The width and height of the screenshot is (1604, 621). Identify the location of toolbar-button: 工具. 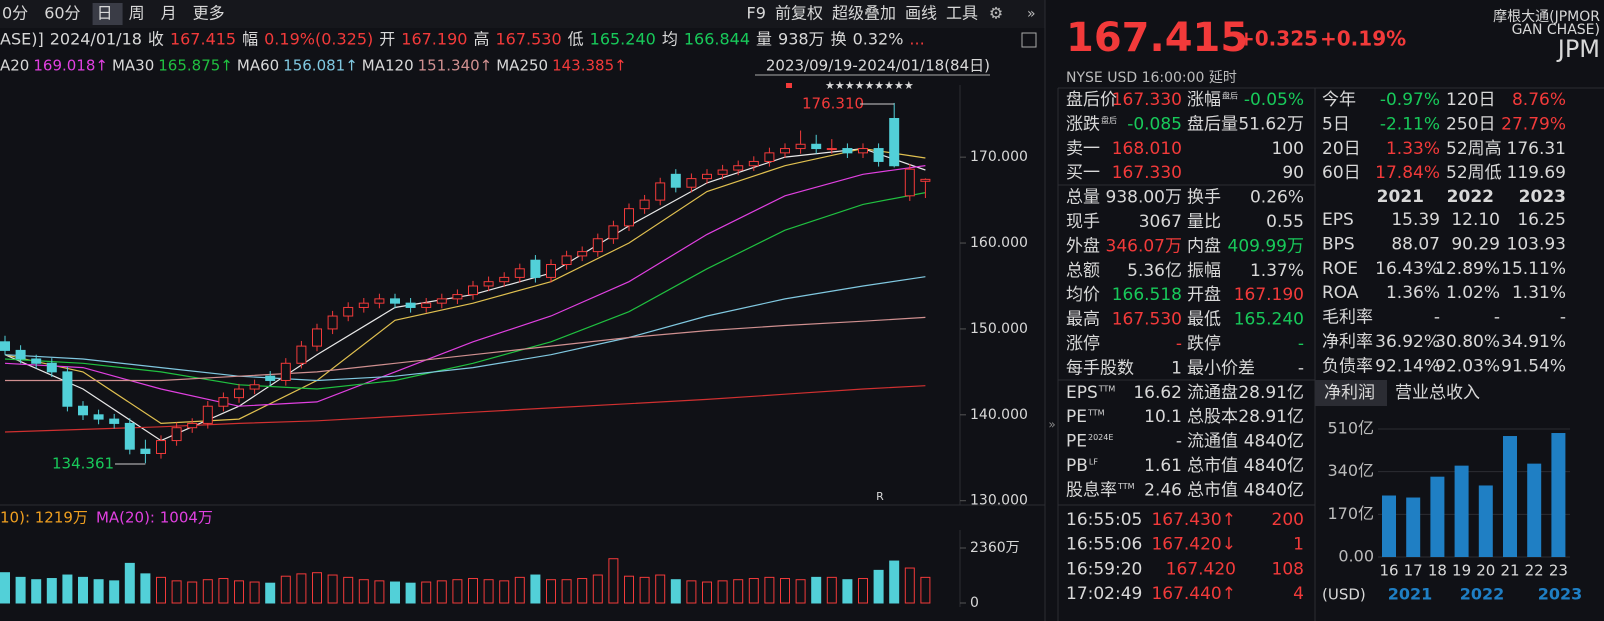
(962, 13).